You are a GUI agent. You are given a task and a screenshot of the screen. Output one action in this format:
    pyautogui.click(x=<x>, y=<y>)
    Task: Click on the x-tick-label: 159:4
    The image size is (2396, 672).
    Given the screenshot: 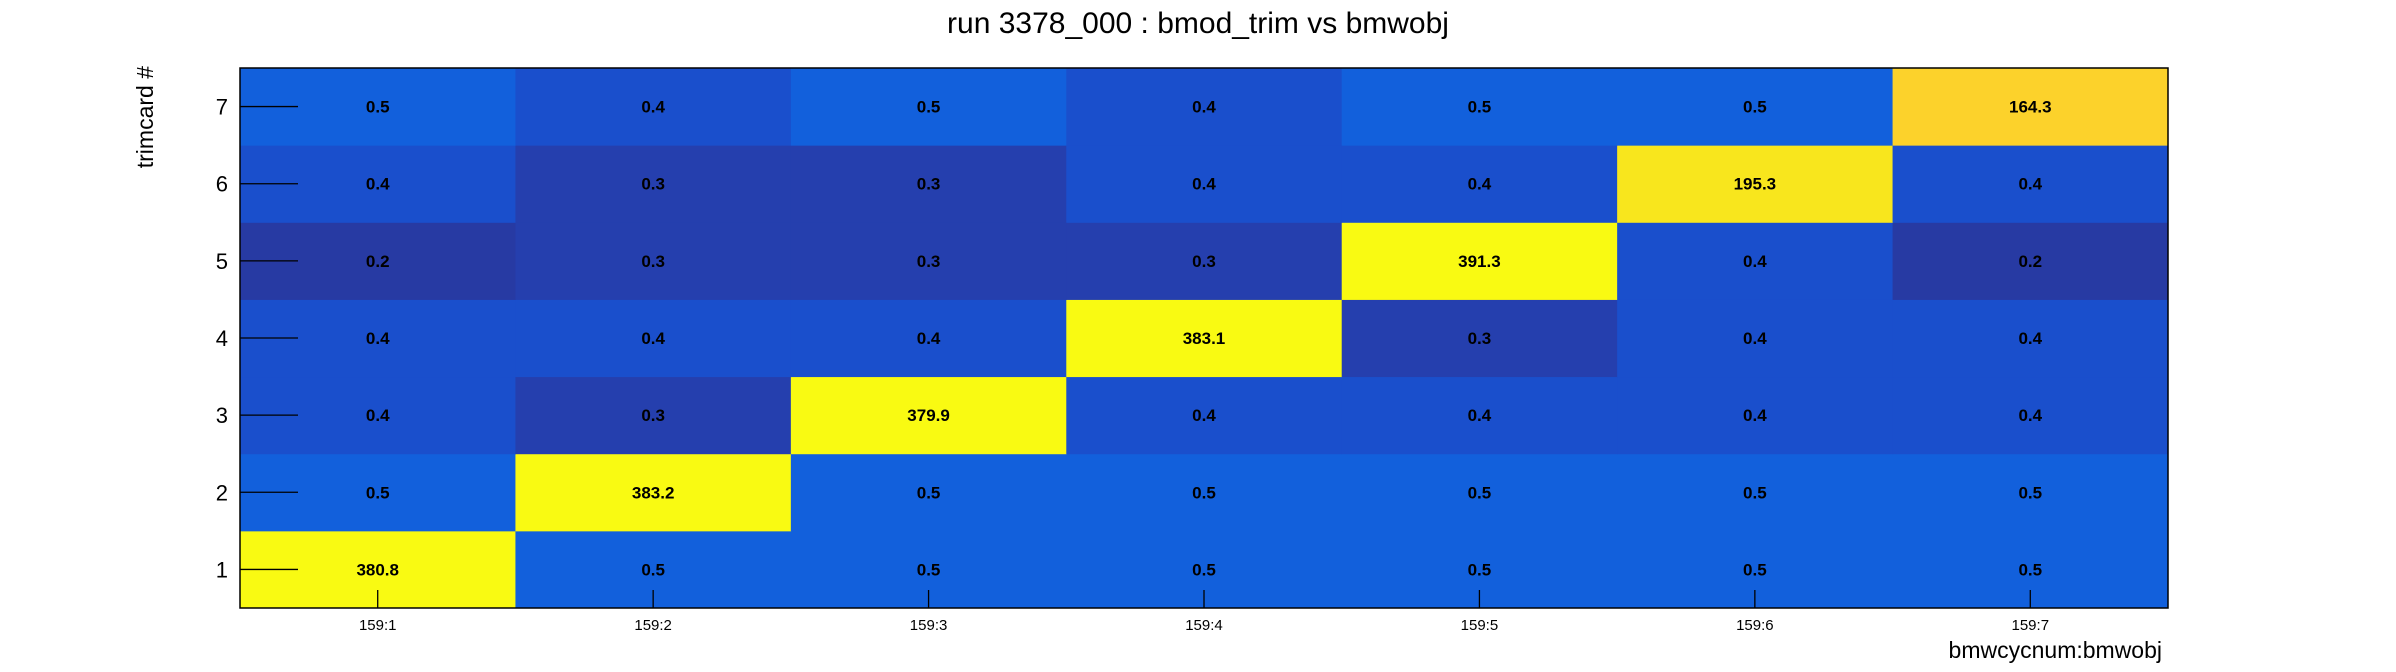 What is the action you would take?
    pyautogui.click(x=1204, y=625)
    